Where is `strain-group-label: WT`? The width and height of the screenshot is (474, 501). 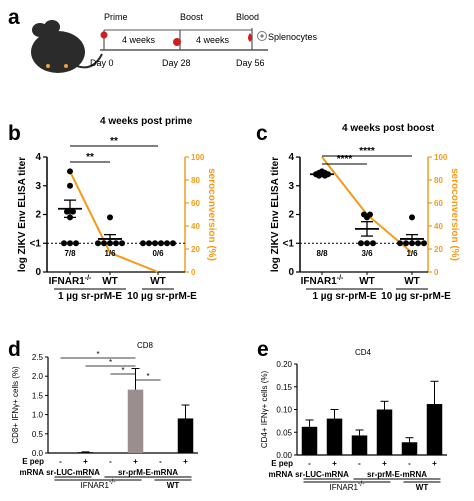
strain-group-label: WT is located at coordinates (422, 487).